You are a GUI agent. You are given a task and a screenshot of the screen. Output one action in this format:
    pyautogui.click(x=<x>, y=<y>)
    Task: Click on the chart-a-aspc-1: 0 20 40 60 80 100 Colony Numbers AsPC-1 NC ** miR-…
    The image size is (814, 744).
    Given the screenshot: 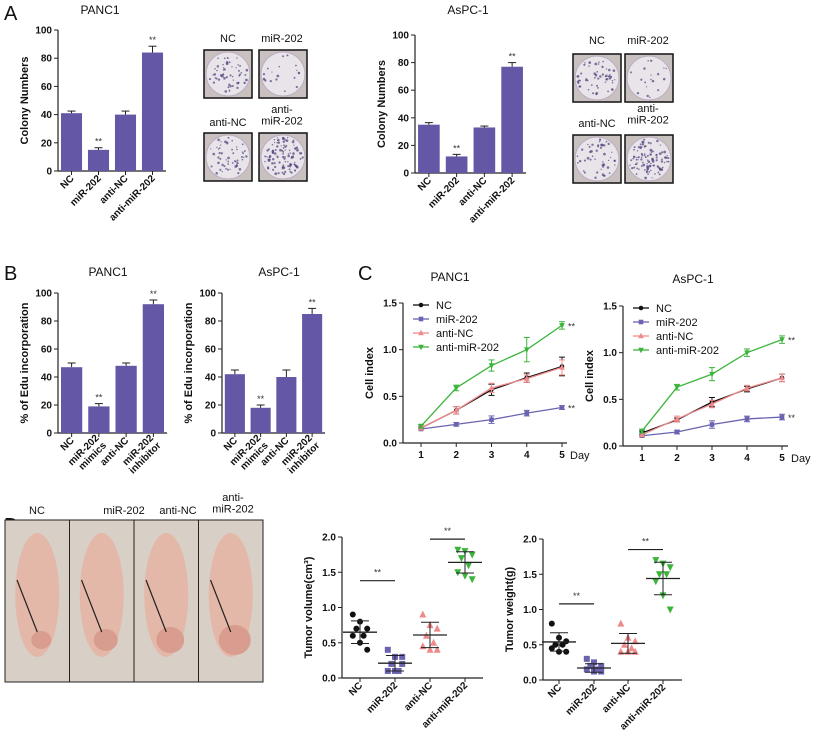 What is the action you would take?
    pyautogui.click(x=451, y=114)
    